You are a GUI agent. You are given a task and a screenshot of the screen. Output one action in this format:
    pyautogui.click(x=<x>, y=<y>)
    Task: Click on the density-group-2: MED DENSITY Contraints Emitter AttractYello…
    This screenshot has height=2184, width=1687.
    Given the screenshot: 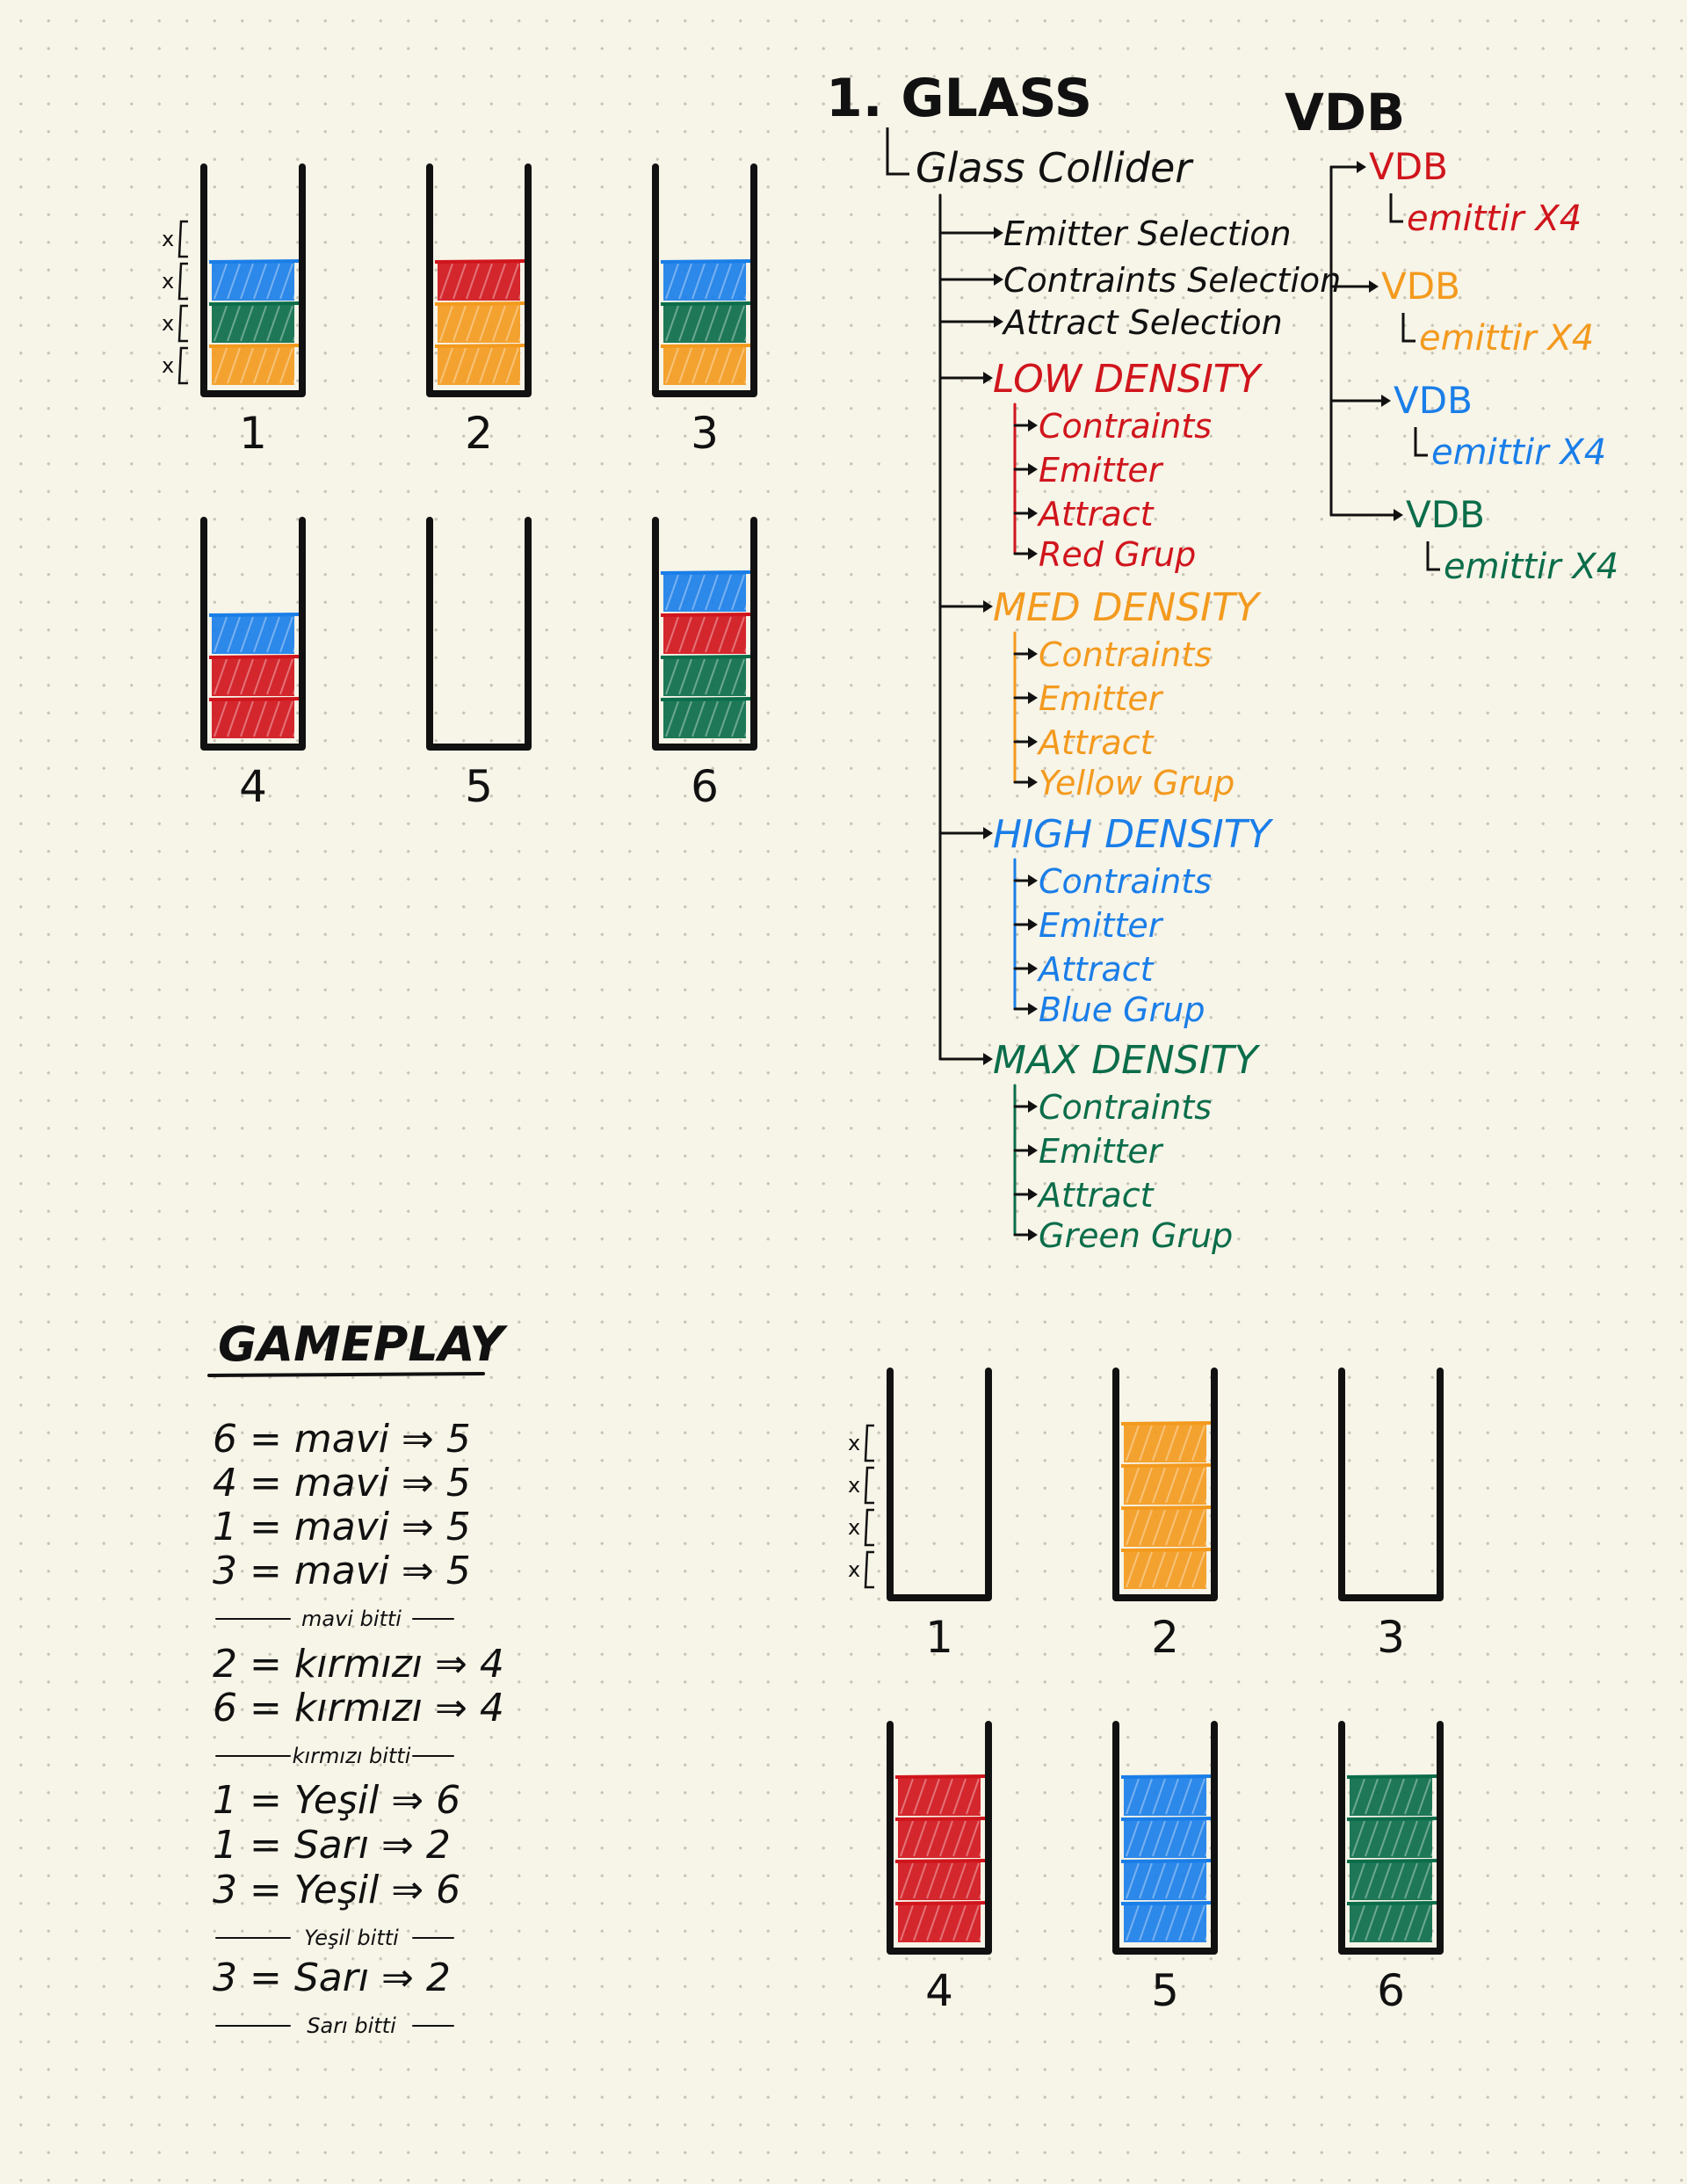 What is the action you would take?
    pyautogui.click(x=1100, y=693)
    